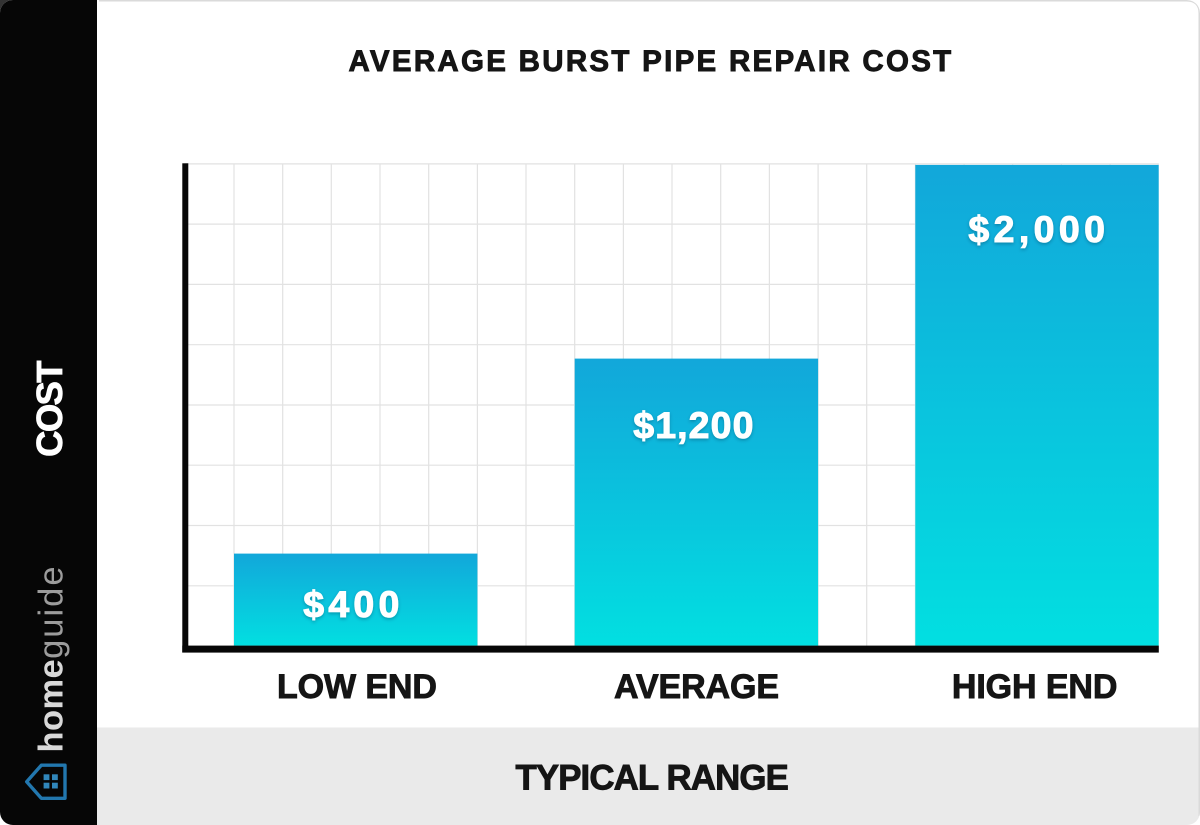 This screenshot has height=825, width=1200. Describe the element at coordinates (49, 409) in the screenshot. I see `svg-text: COST` at that location.